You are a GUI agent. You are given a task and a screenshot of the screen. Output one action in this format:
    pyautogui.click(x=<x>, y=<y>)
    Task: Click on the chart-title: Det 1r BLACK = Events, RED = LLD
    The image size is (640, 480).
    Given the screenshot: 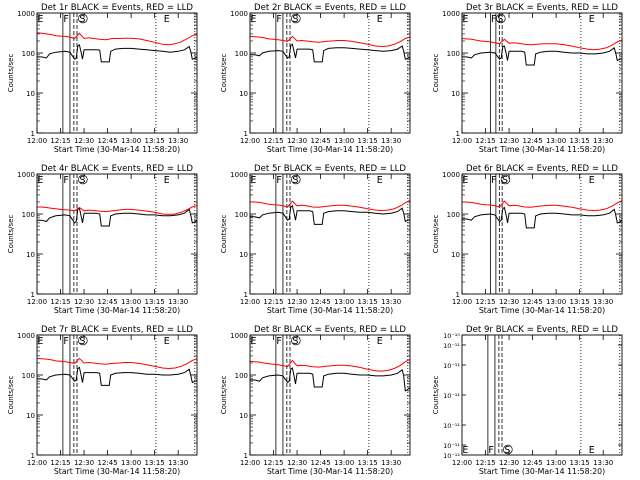 What is the action you would take?
    pyautogui.click(x=117, y=8)
    